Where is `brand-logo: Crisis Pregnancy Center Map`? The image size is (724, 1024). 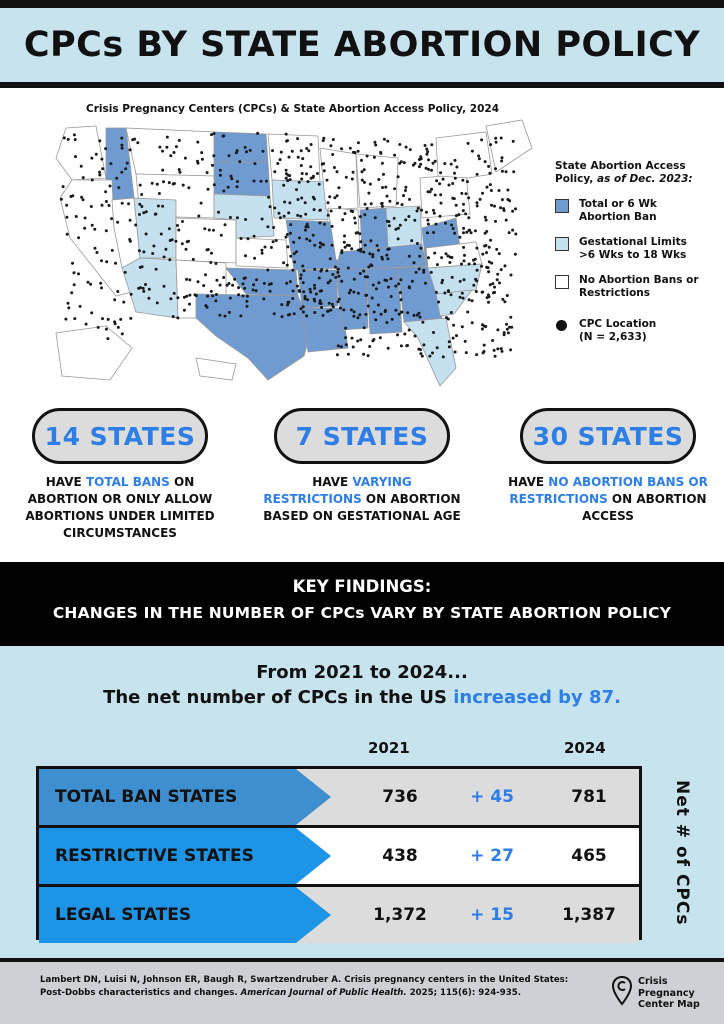
brand-logo: Crisis Pregnancy Center Map is located at coordinates (656, 993).